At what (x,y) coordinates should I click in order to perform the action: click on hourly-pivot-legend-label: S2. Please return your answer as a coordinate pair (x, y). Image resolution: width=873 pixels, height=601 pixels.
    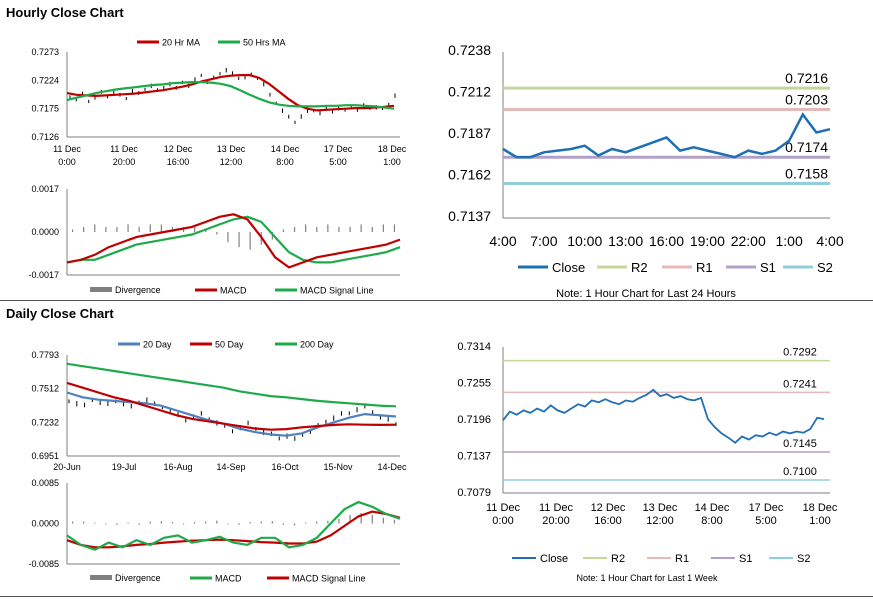
    Looking at the image, I should click on (825, 267).